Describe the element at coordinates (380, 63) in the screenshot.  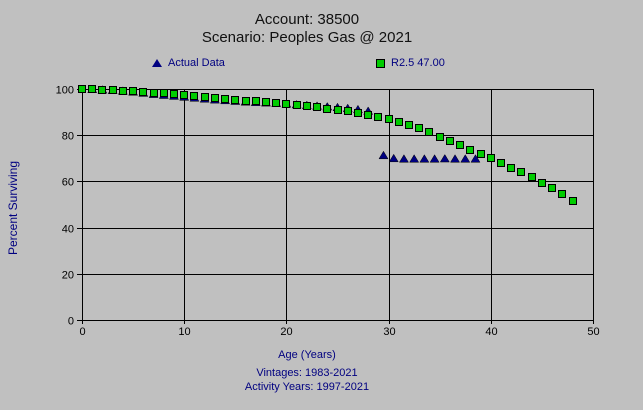
I see `square-marker-icon` at that location.